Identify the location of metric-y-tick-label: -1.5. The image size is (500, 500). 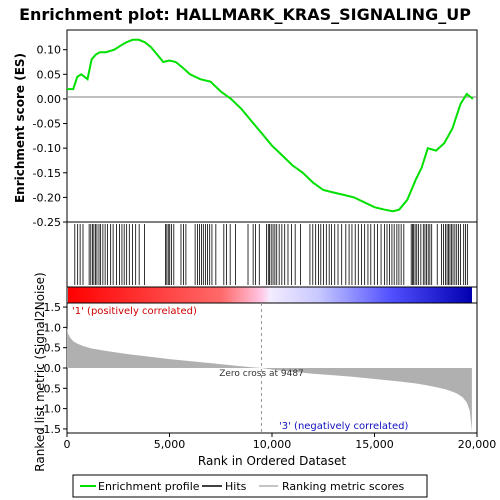
(50, 429).